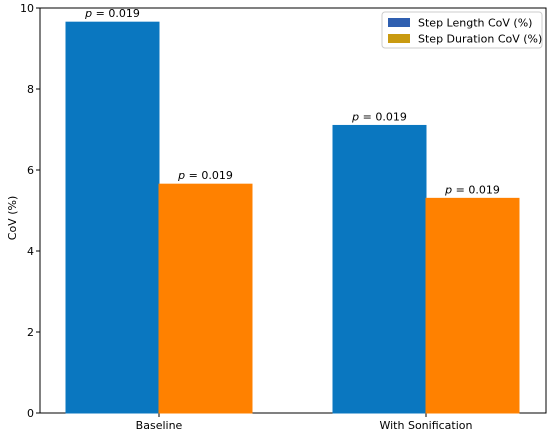  Describe the element at coordinates (425, 425) in the screenshot. I see `x-tick-label: With Sonification` at that location.